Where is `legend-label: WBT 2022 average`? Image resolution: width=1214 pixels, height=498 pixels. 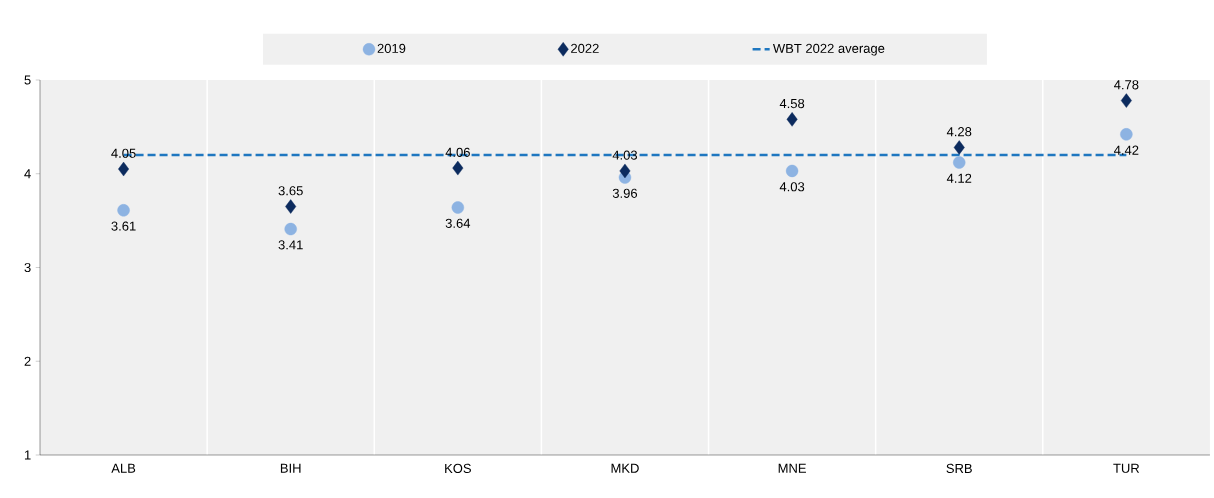
legend-label: WBT 2022 average is located at coordinates (828, 49).